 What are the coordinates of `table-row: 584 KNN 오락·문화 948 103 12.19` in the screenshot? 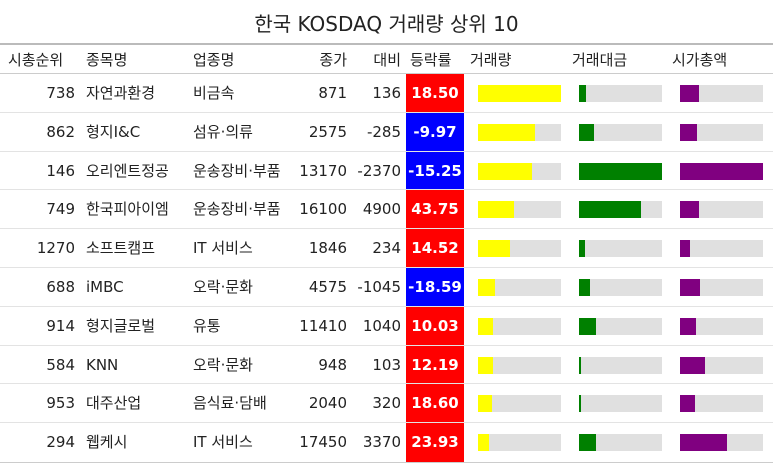 It's located at (386, 365).